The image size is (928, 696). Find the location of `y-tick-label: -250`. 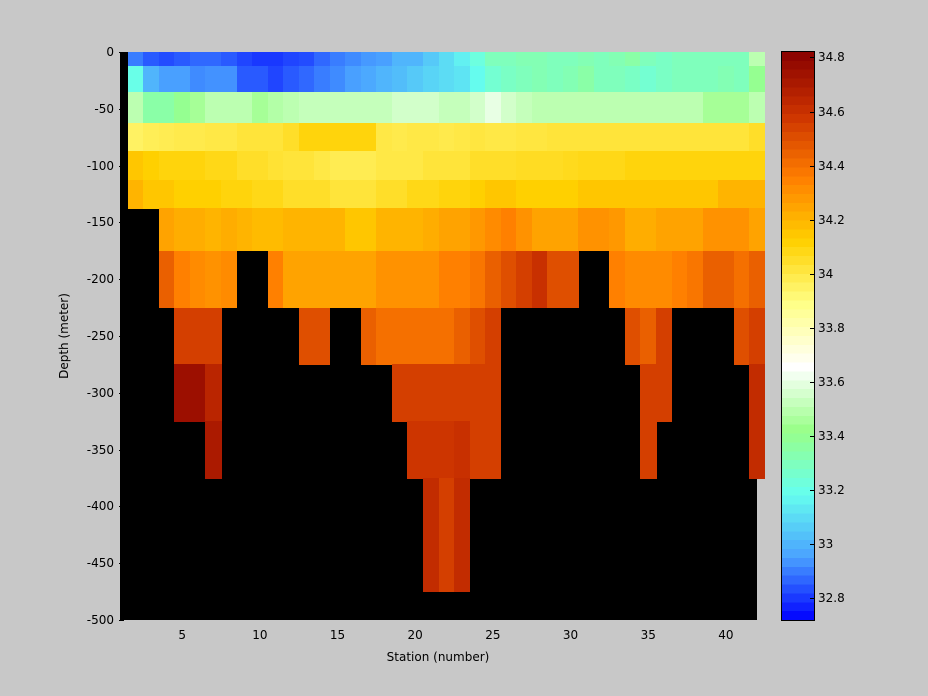

y-tick-label: -250 is located at coordinates (100, 336).